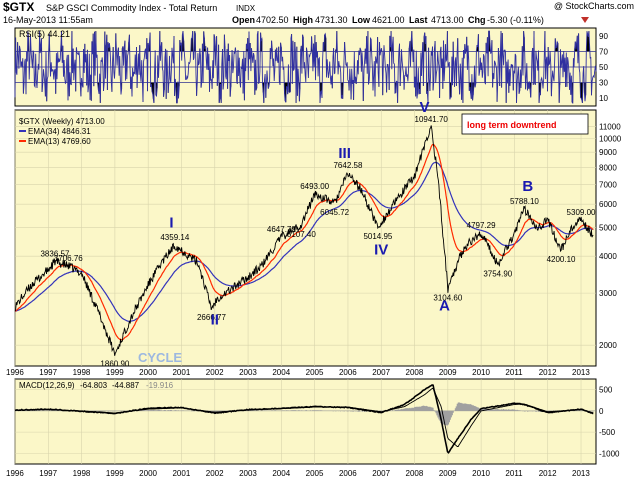  What do you see at coordinates (281, 372) in the screenshot?
I see `price-x-tick-label: 2004` at bounding box center [281, 372].